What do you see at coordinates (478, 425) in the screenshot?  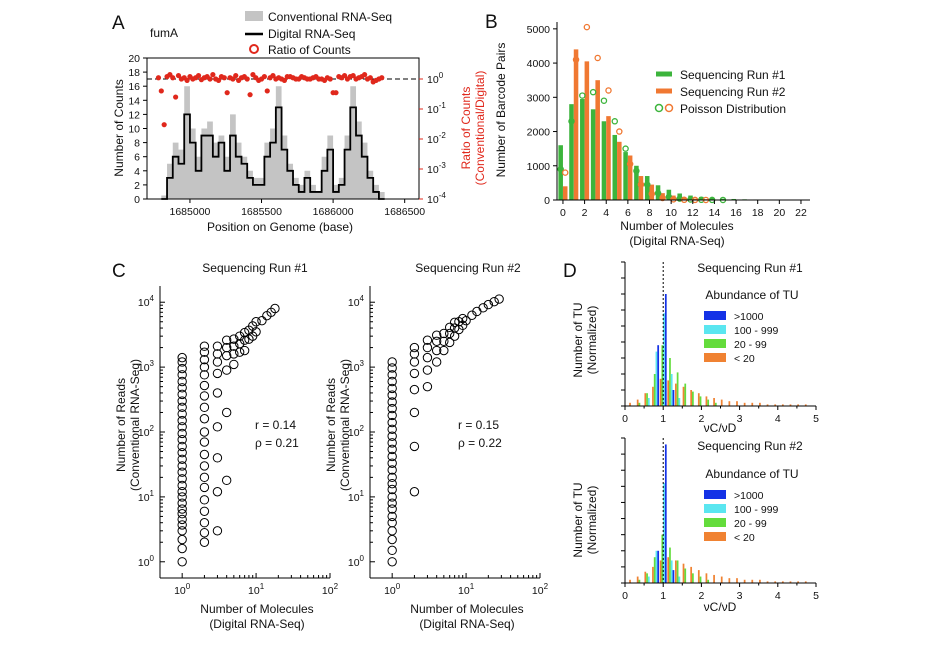 I see `panel-c2-stat-r: r = 0.15` at bounding box center [478, 425].